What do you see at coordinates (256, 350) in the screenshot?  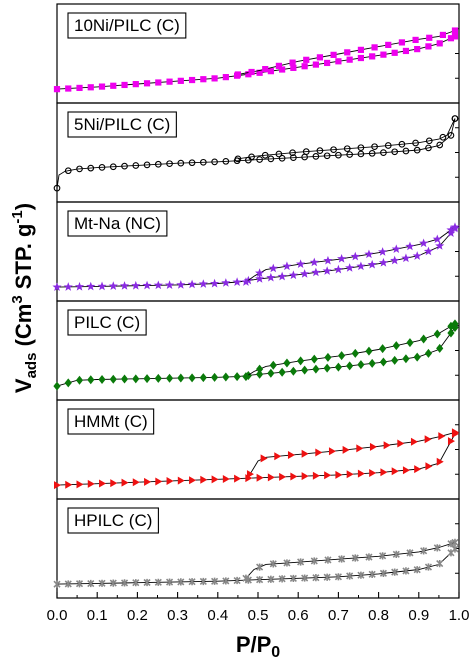 I see `panel-pilc-c: PILC (C)` at bounding box center [256, 350].